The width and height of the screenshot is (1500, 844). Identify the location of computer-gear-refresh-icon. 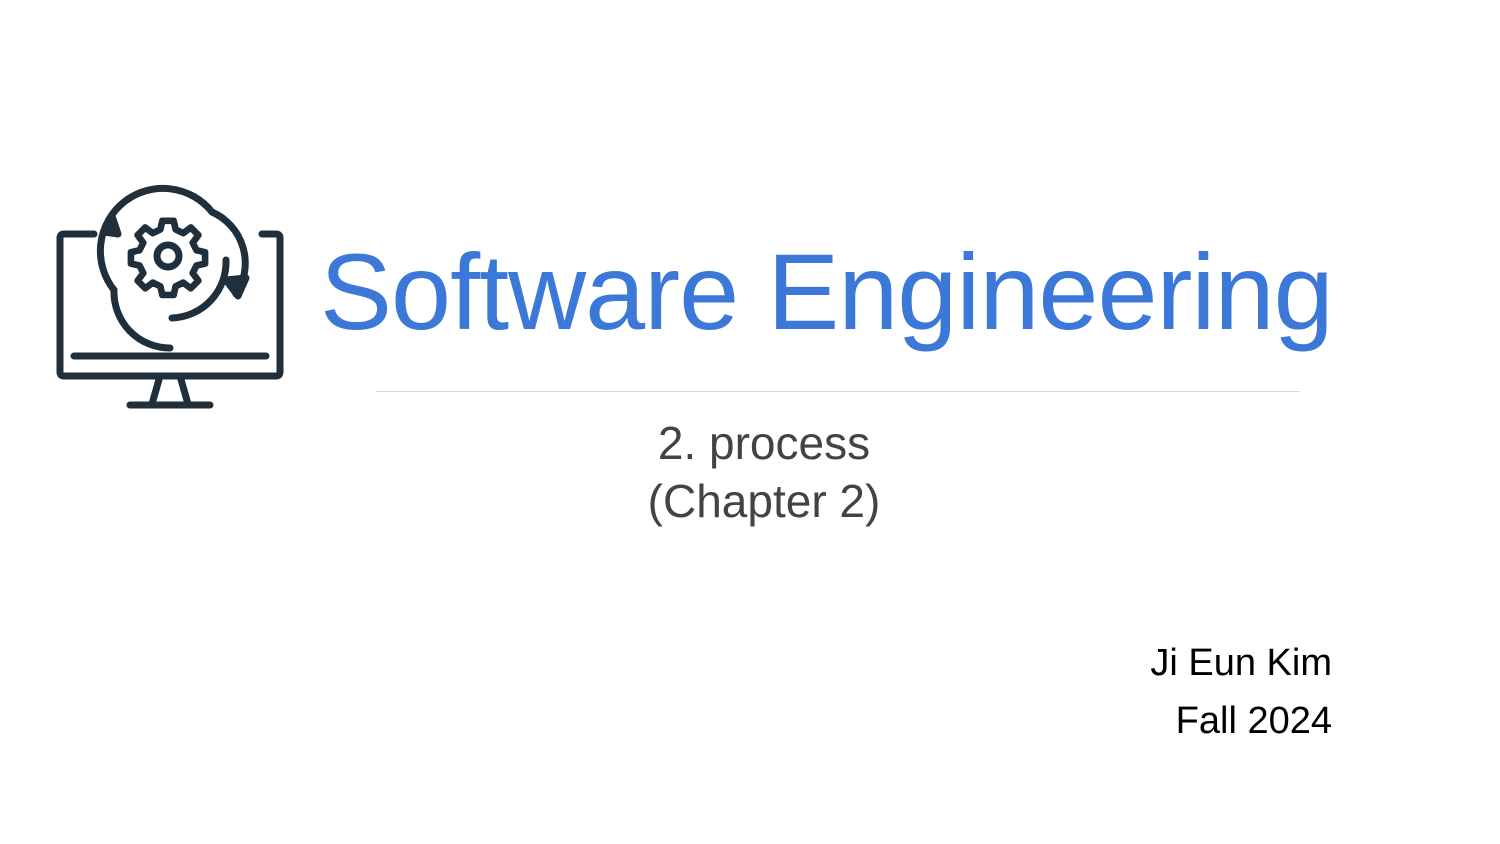
(170, 296).